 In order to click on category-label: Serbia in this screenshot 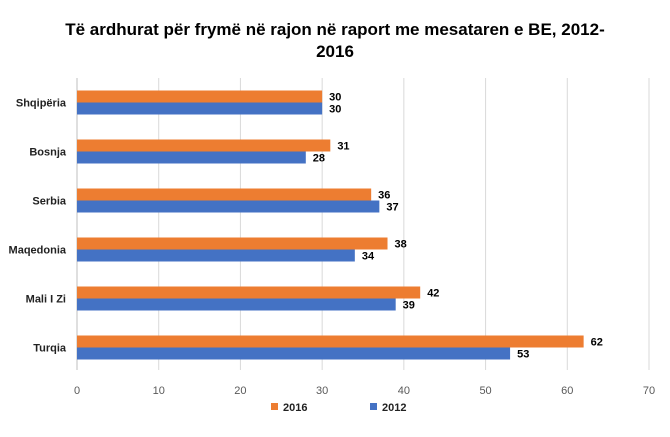, I will do `click(49, 202)`.